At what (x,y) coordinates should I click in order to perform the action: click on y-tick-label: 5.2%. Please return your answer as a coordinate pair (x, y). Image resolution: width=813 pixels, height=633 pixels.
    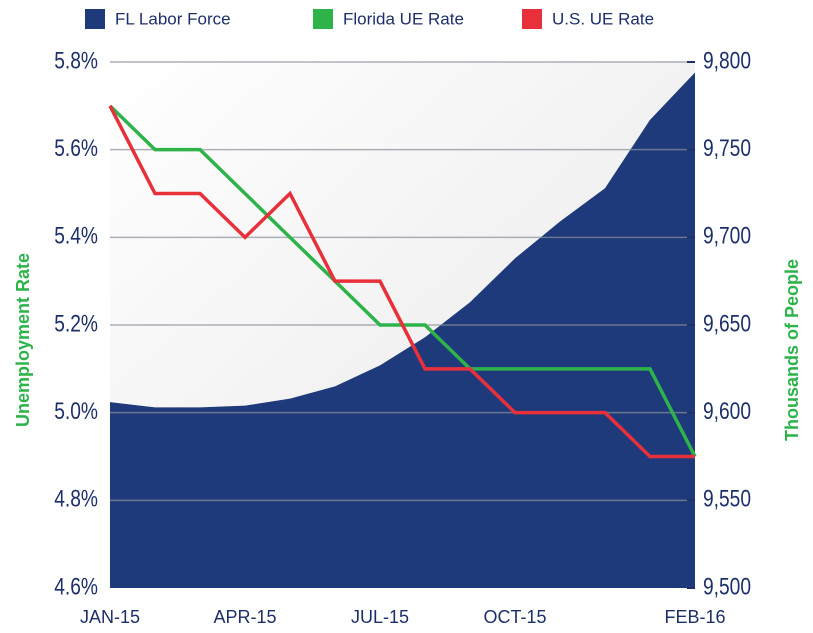
    Looking at the image, I should click on (76, 323).